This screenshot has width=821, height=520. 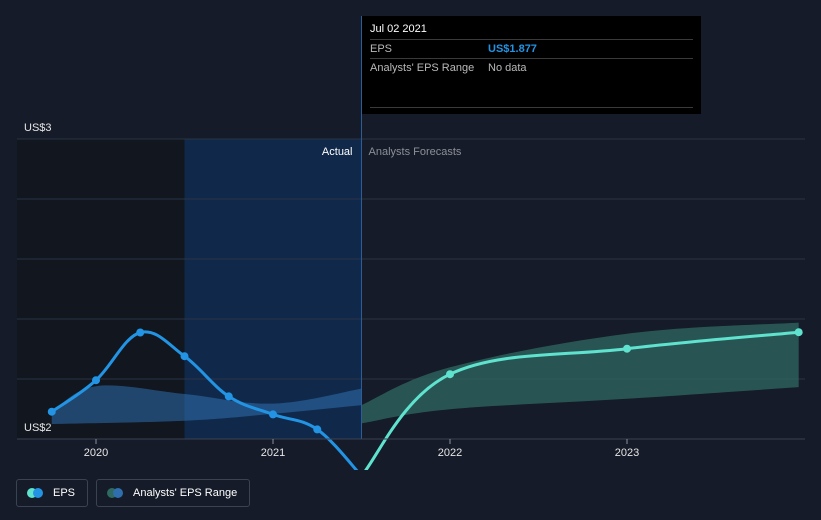 What do you see at coordinates (273, 453) in the screenshot?
I see `x-tick-label: 2021` at bounding box center [273, 453].